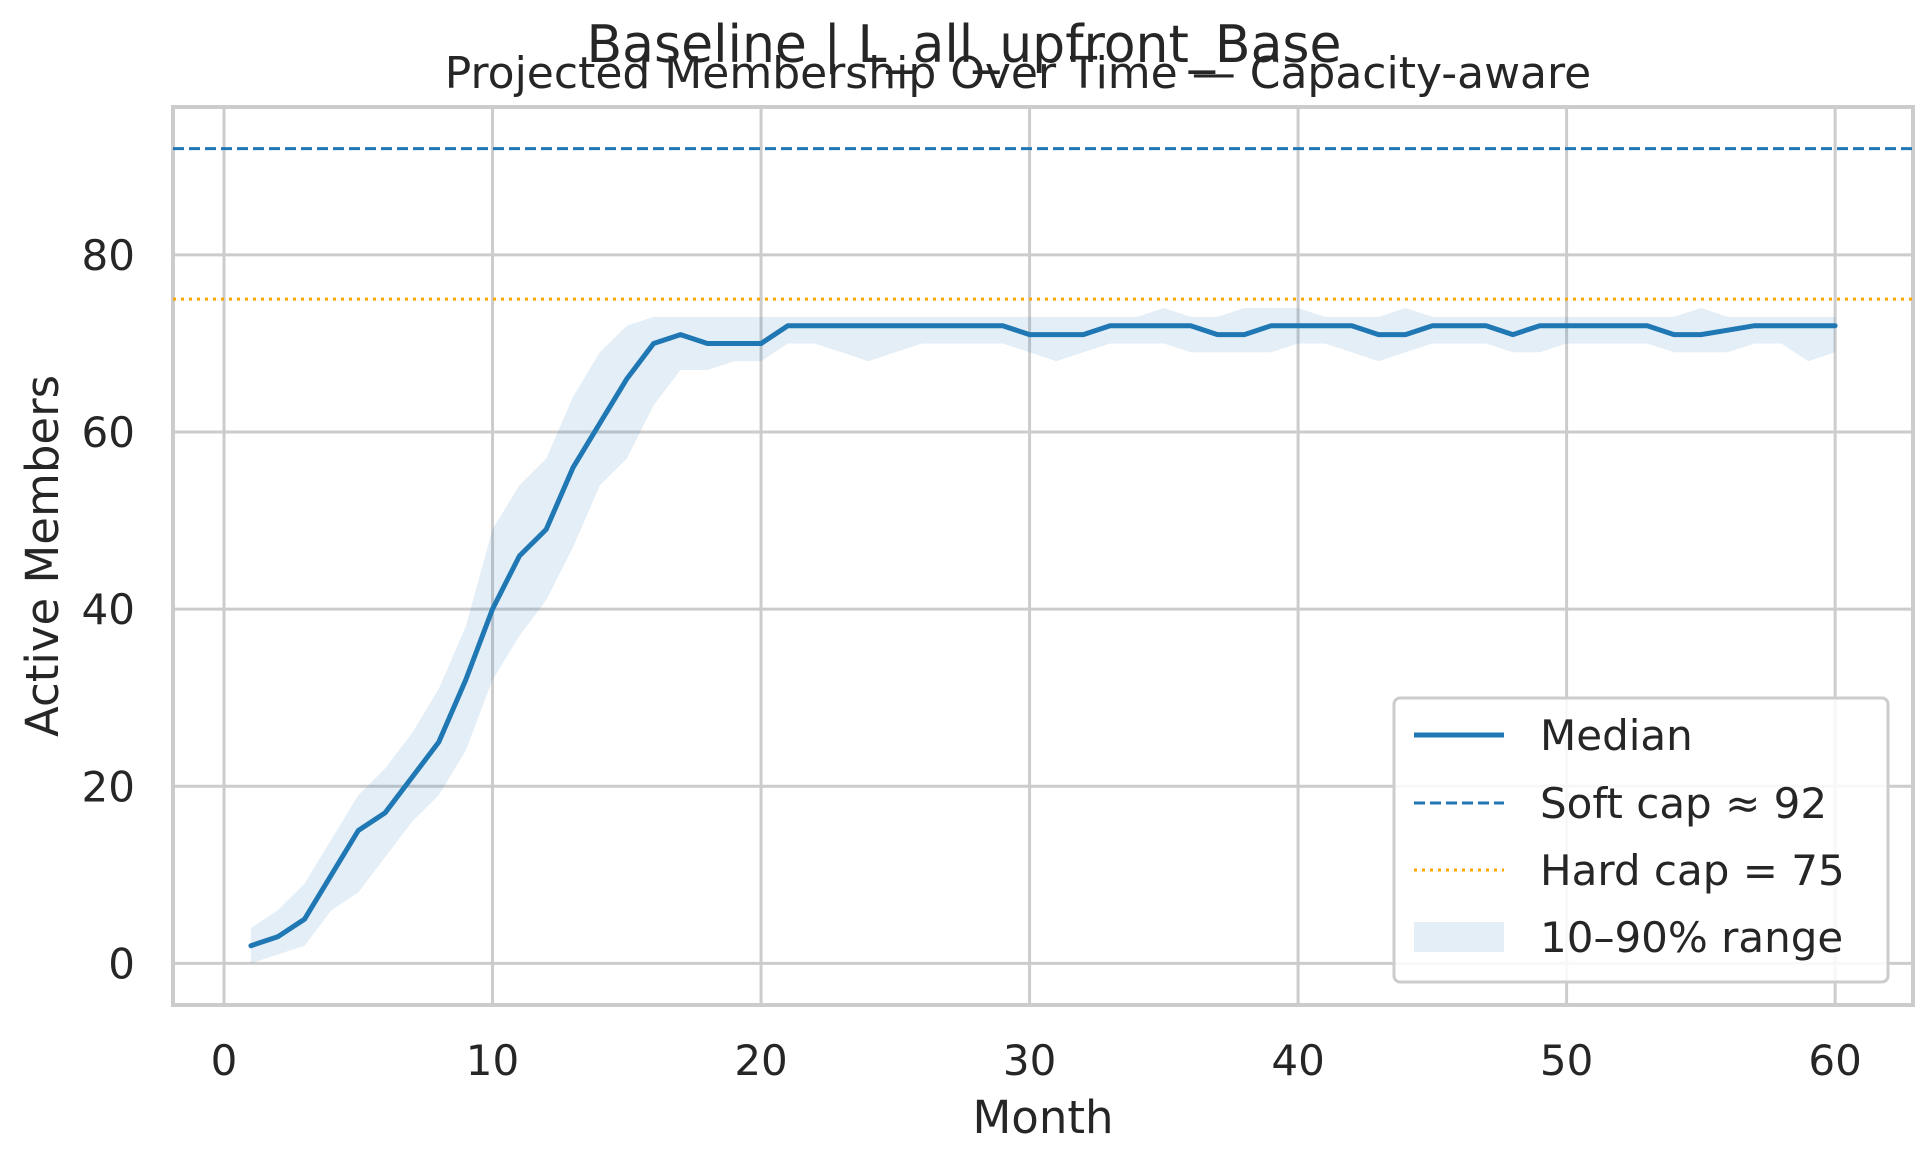  What do you see at coordinates (1834, 1060) in the screenshot?
I see `x-tick-label: 60` at bounding box center [1834, 1060].